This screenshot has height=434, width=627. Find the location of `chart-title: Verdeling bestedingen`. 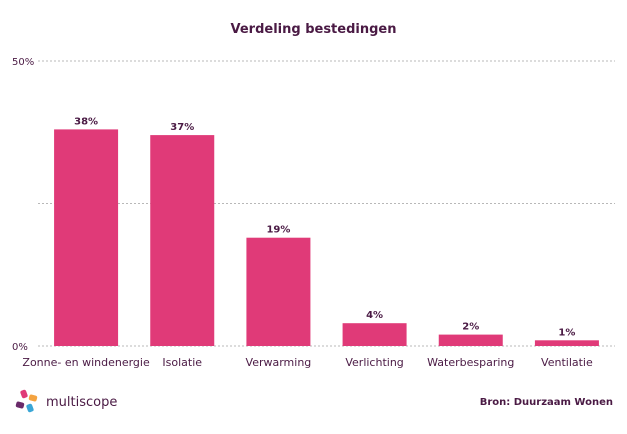

chart-title: Verdeling bestedingen is located at coordinates (313, 29).